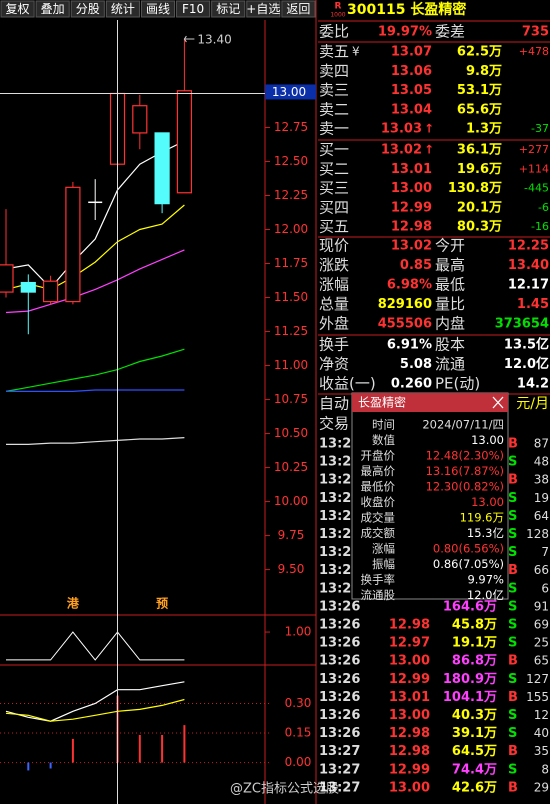  I want to click on y-tick-label: 11.50, so click(291, 297).